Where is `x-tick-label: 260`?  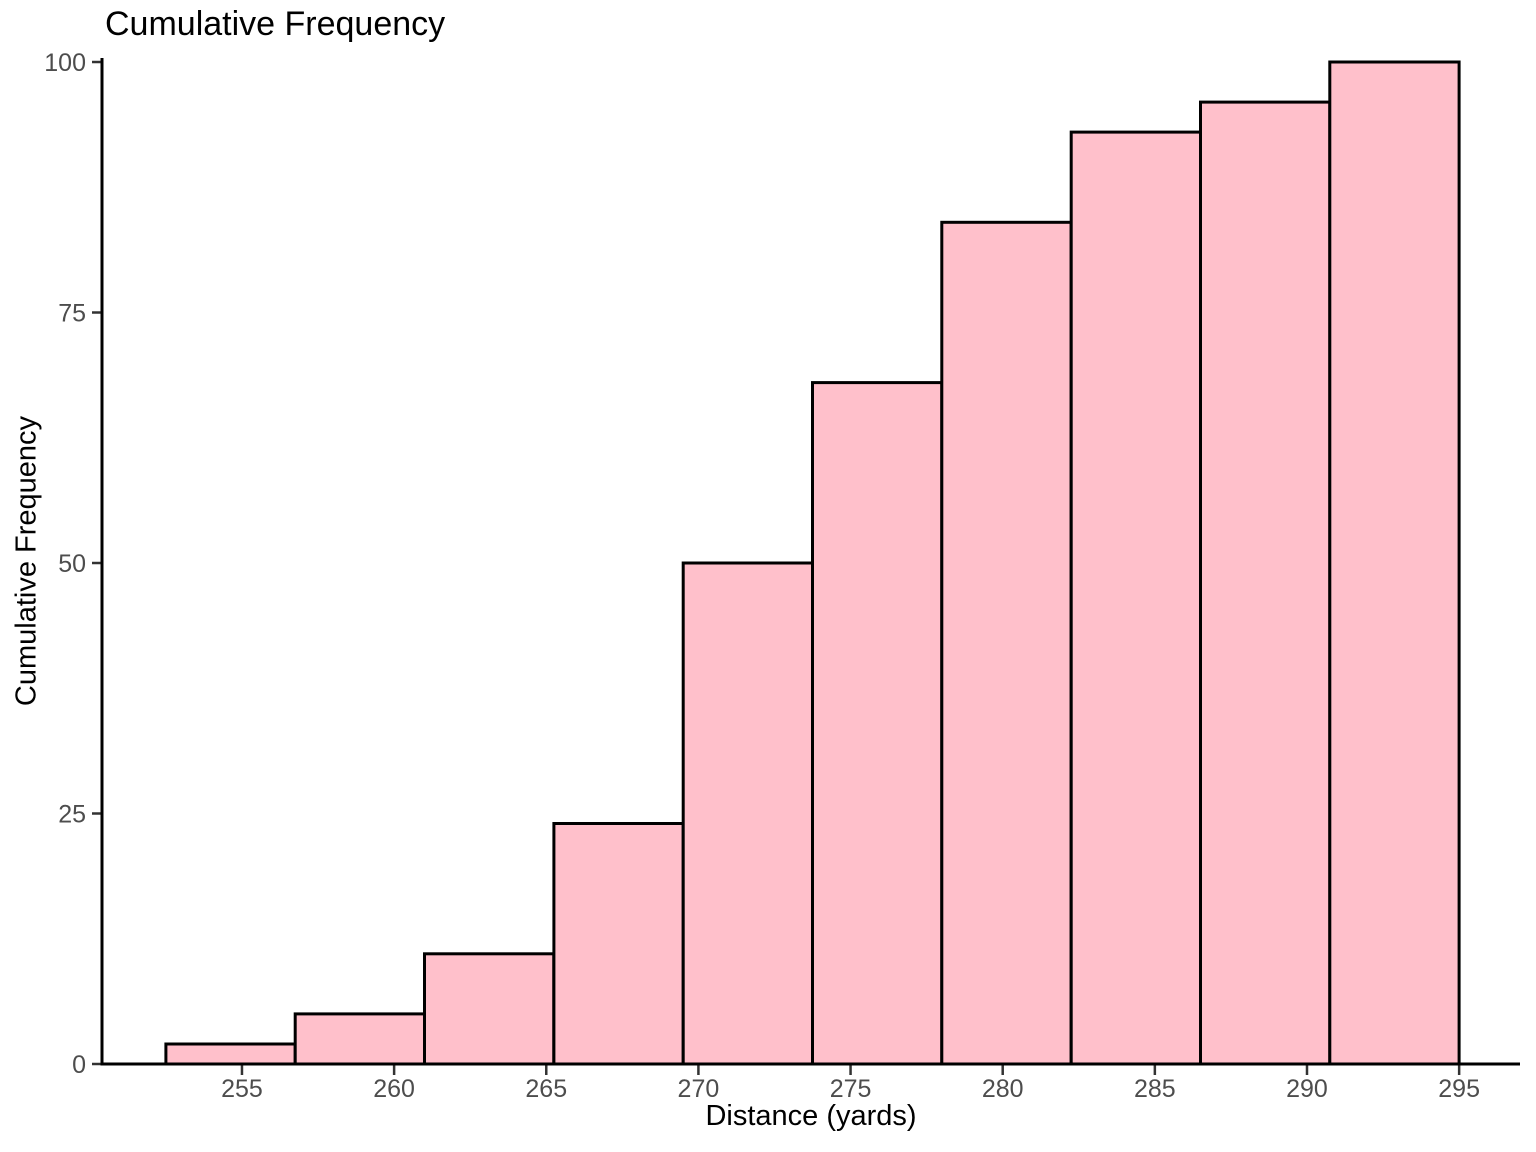 x-tick-label: 260 is located at coordinates (394, 1089).